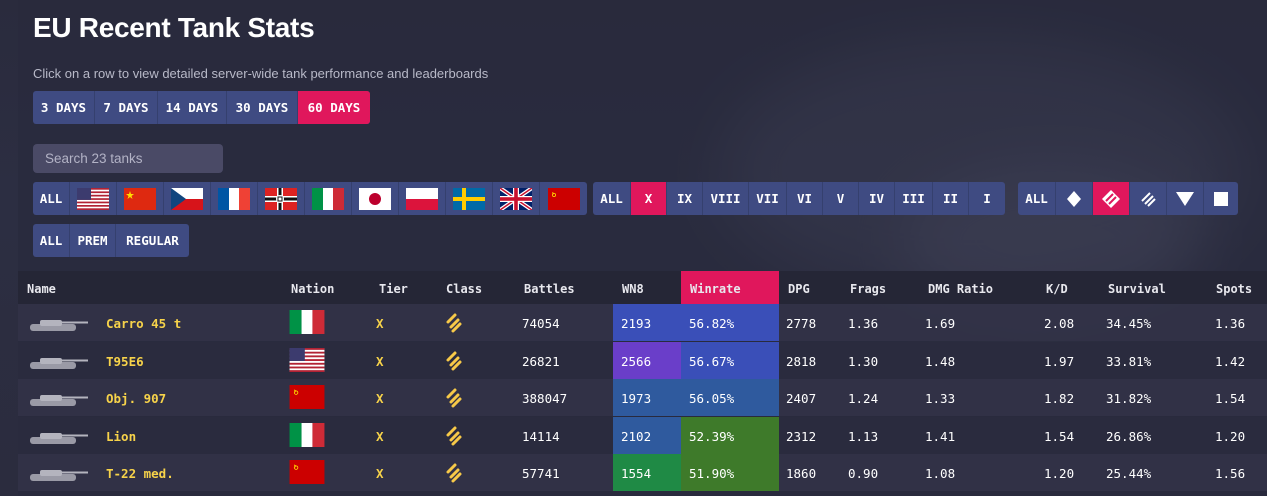  I want to click on nation-poland-button, so click(422, 198).